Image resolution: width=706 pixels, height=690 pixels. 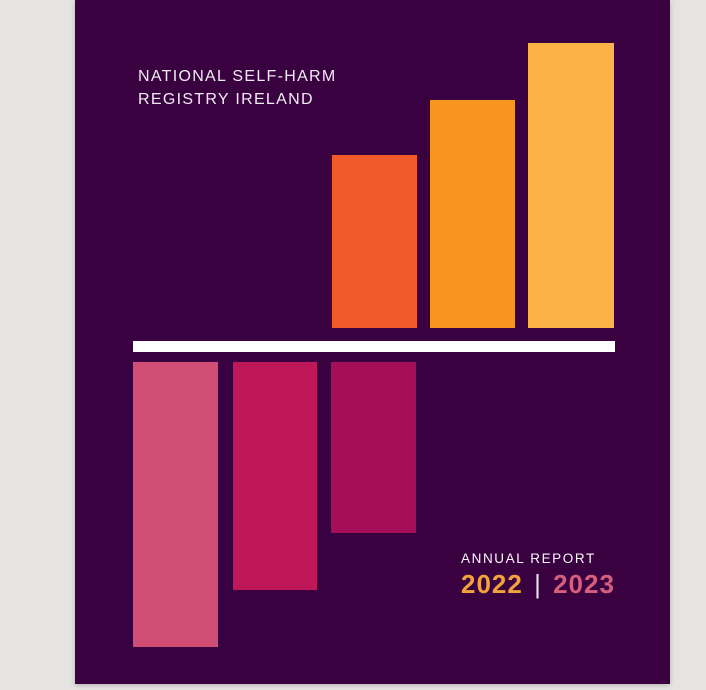 What do you see at coordinates (175, 504) in the screenshot?
I see `bar-down-large` at bounding box center [175, 504].